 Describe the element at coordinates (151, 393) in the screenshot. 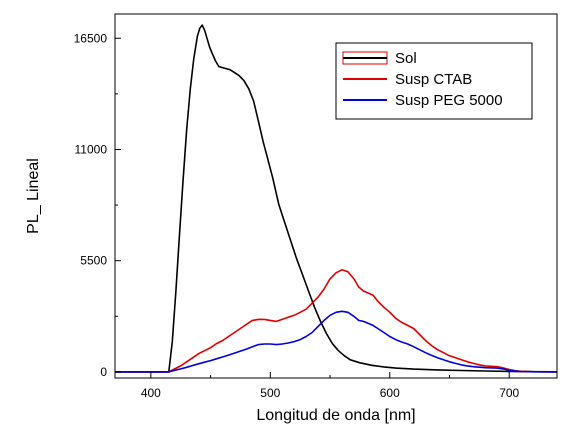

I see `x-tick-label: 400` at that location.